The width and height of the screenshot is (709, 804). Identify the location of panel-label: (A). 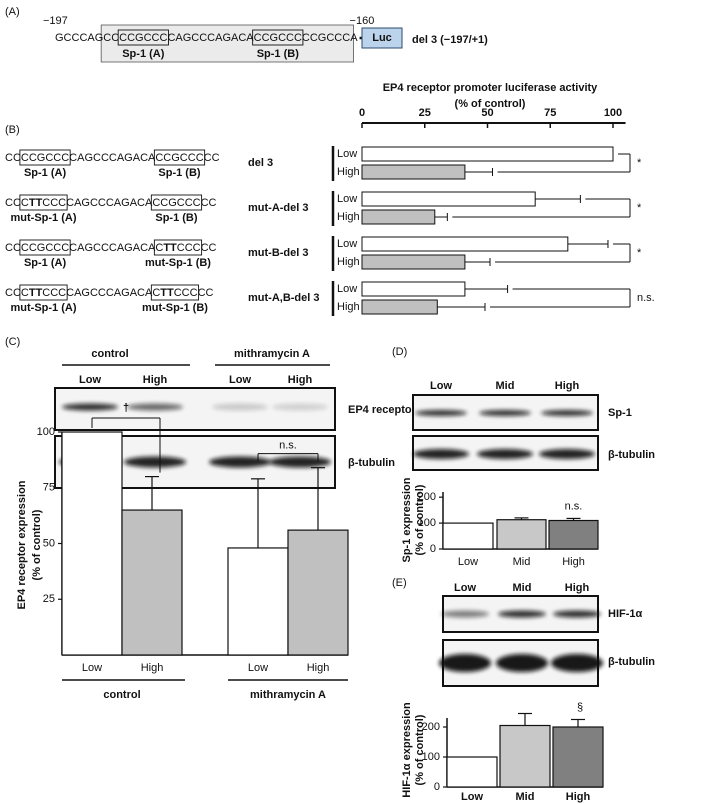
(12, 12).